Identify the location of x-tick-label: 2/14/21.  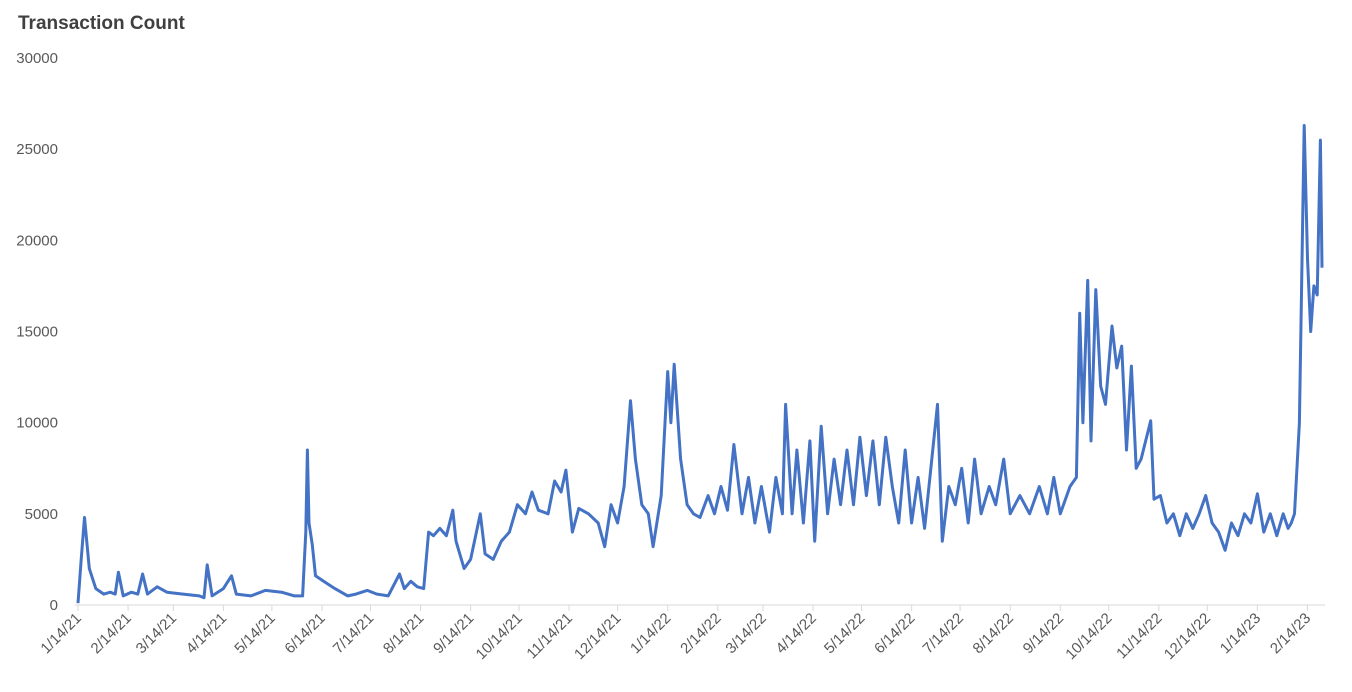
(111, 633).